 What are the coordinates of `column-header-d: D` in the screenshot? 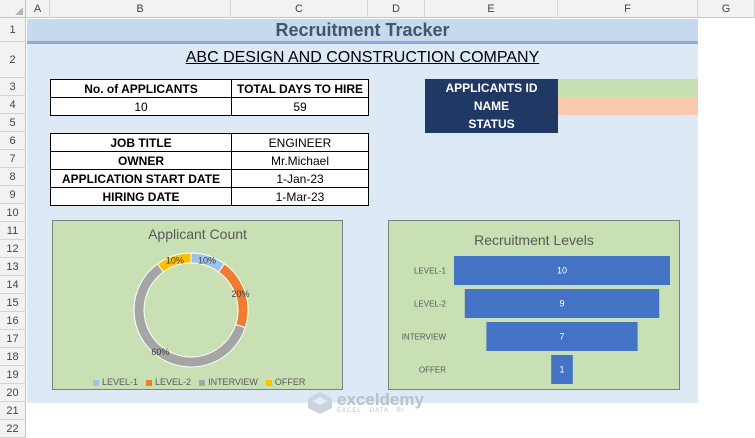 It's located at (396, 9).